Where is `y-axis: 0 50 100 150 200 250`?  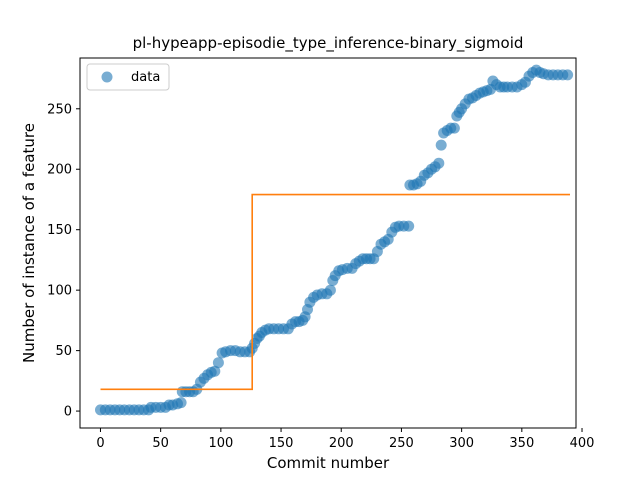
y-axis: 0 50 100 150 200 250 is located at coordinates (63, 261).